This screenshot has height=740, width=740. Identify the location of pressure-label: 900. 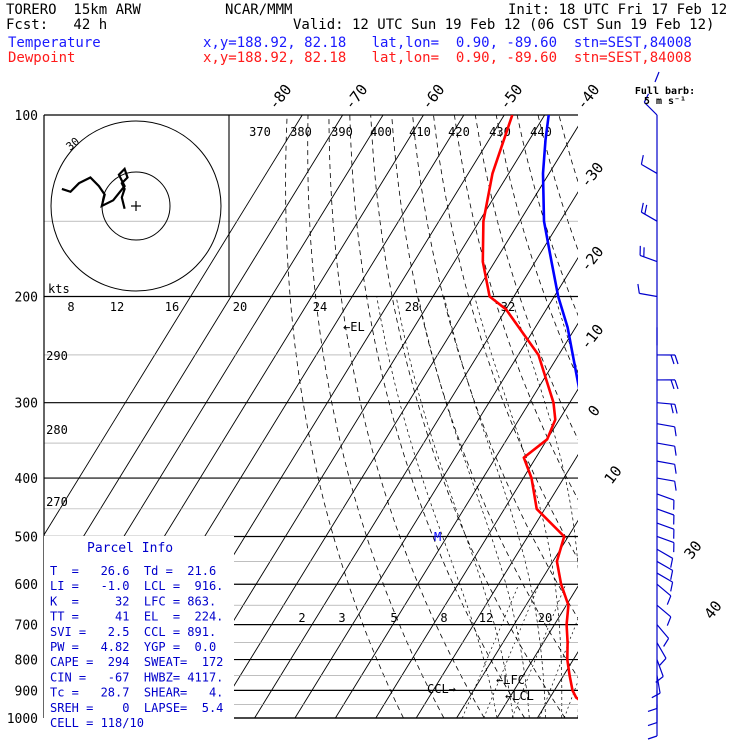
(26, 691).